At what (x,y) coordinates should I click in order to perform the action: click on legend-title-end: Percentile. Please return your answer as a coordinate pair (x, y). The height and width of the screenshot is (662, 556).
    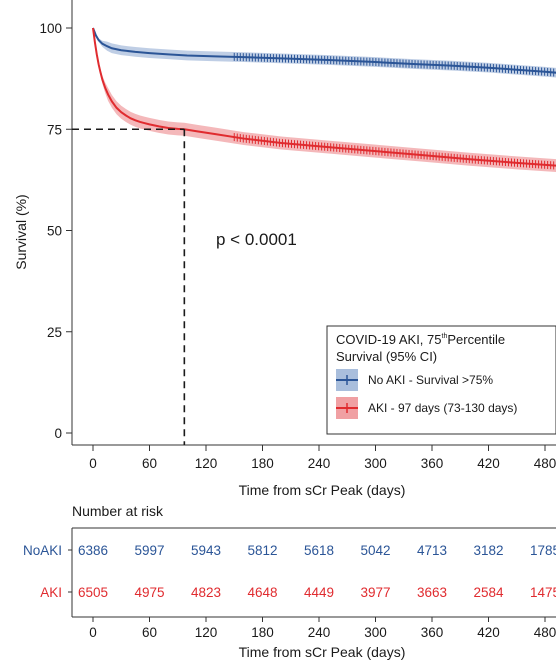
    Looking at the image, I should click on (476, 339).